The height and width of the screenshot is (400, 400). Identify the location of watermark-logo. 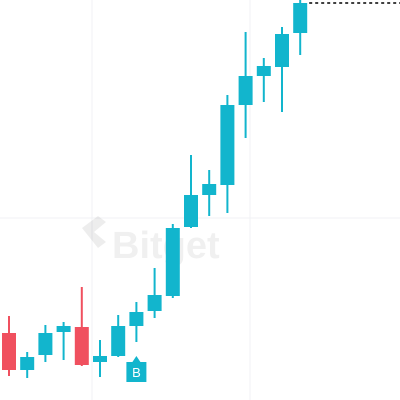
(94, 232).